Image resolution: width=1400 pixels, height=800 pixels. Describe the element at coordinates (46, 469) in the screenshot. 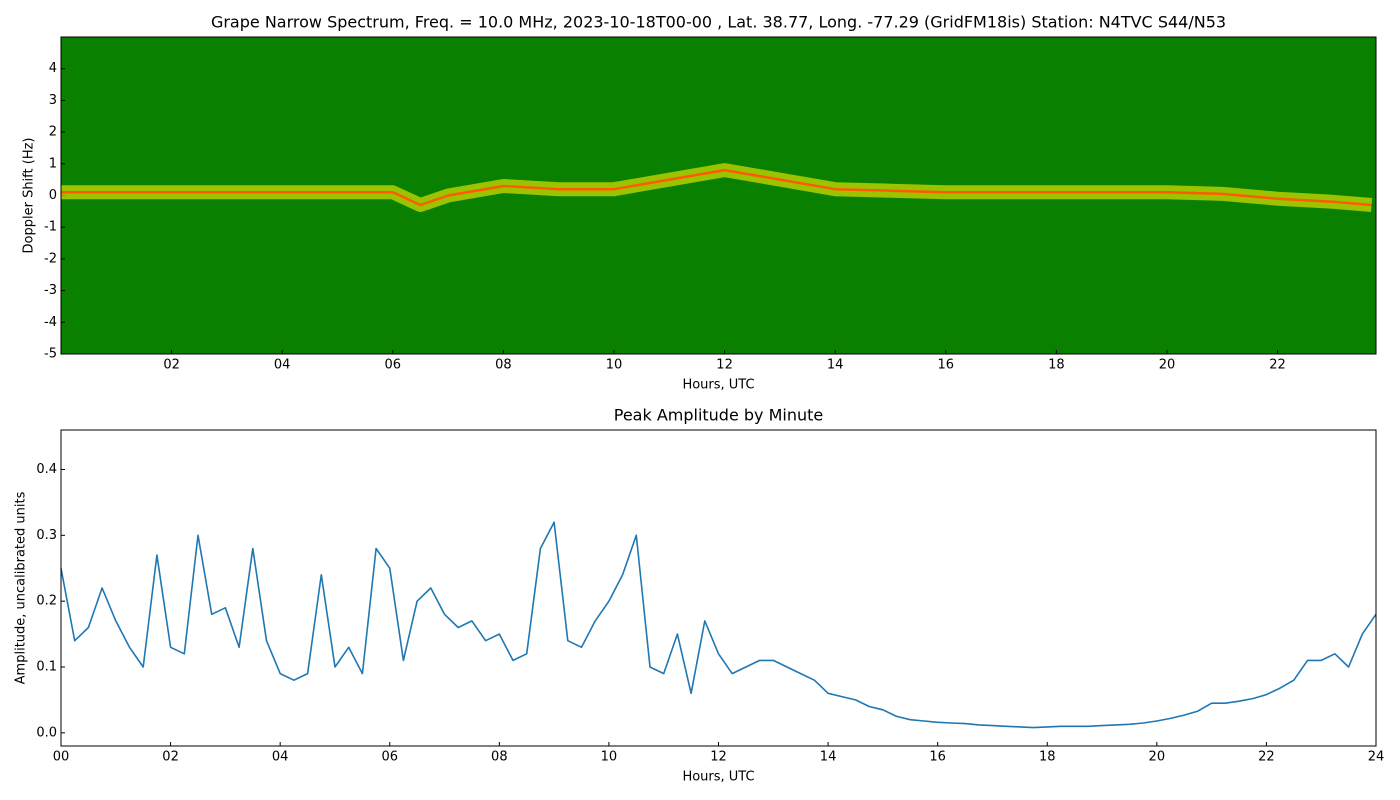

I see `y-tick-label: 0.4` at that location.